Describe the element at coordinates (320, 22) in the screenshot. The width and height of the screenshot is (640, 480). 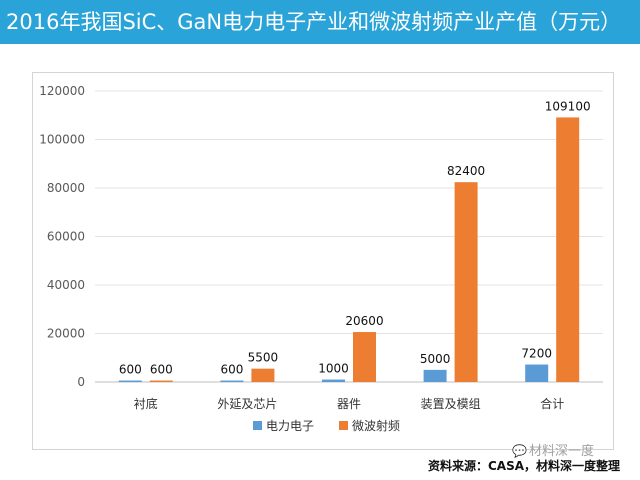
I see `page-title: 2016年我国SiC、GaN电力电子产业和微波射频产业产值（万元）` at that location.